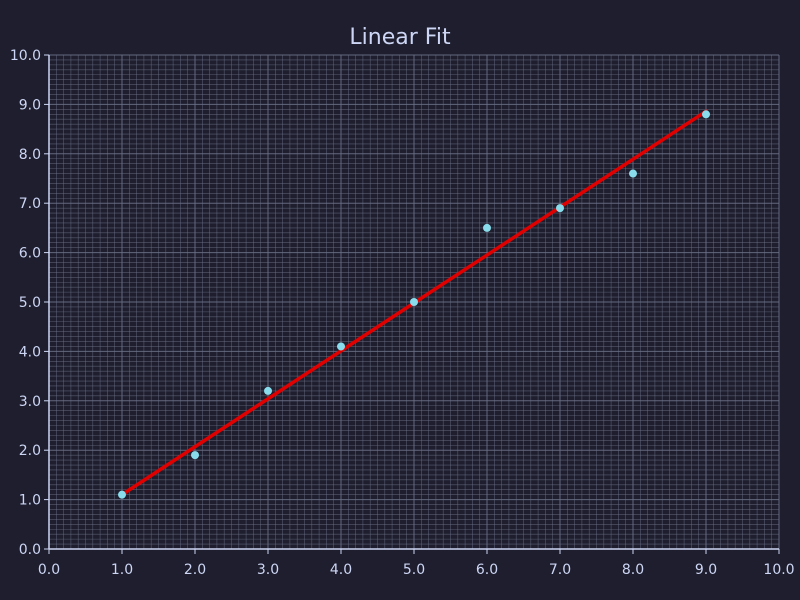  I want to click on x-tick-label: 1.0, so click(122, 570).